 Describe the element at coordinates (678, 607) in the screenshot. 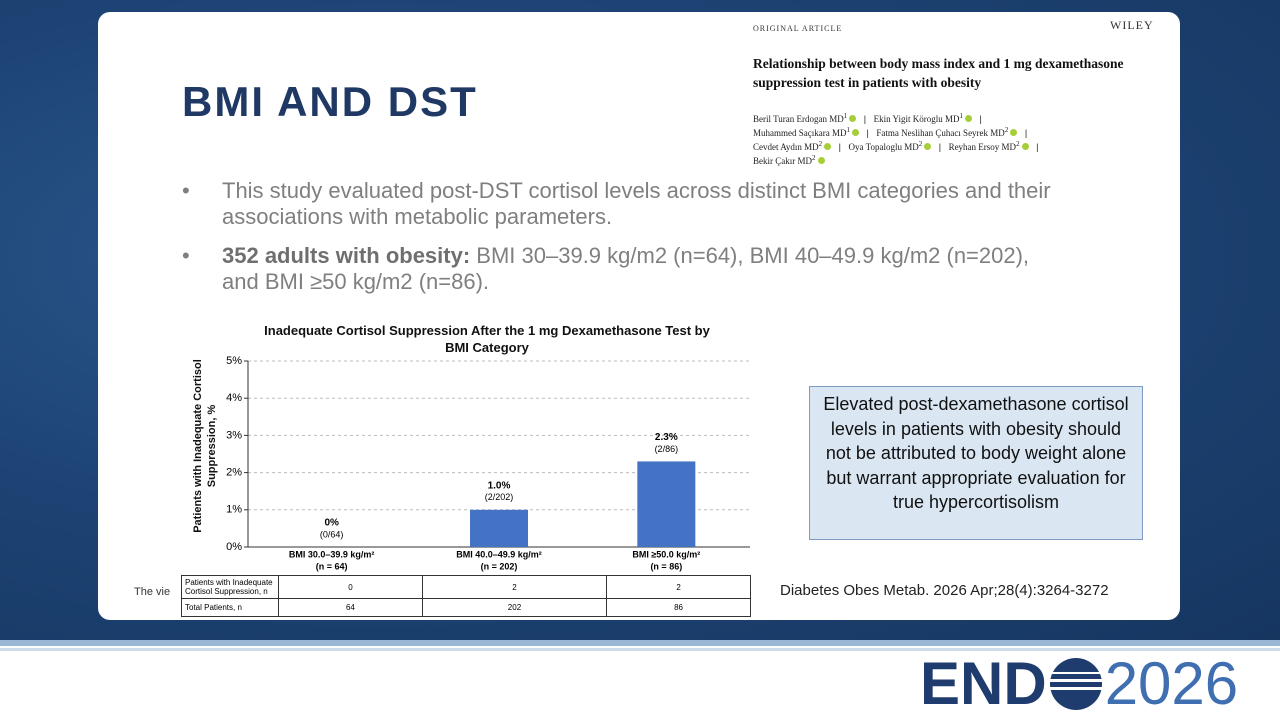

I see `table-cell: 86` at that location.